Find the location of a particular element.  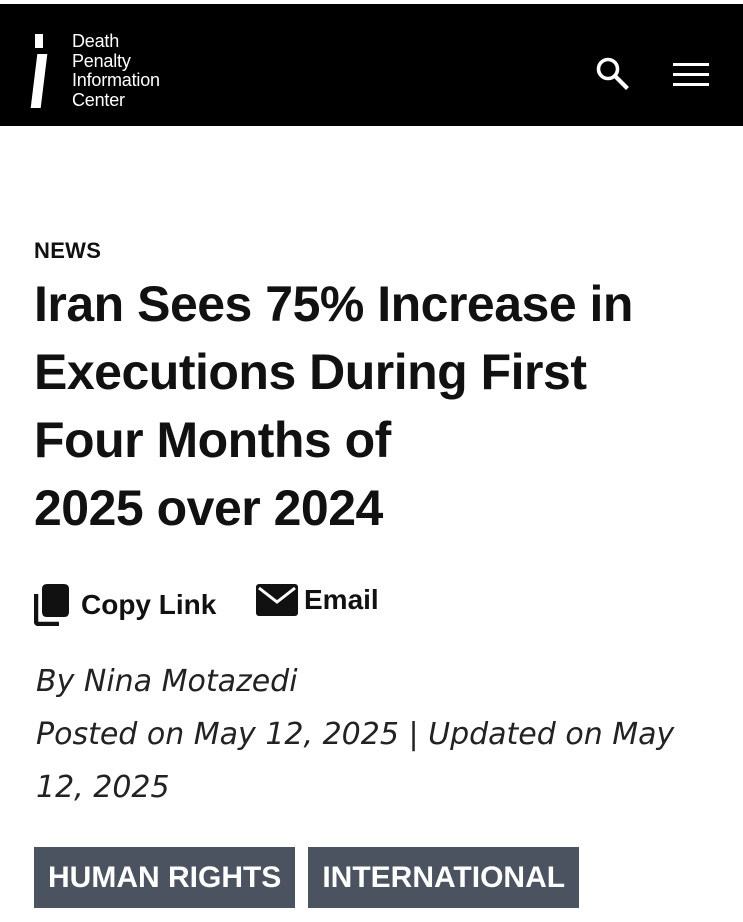

site-header: Death Penalty Information Center is located at coordinates (371, 65).